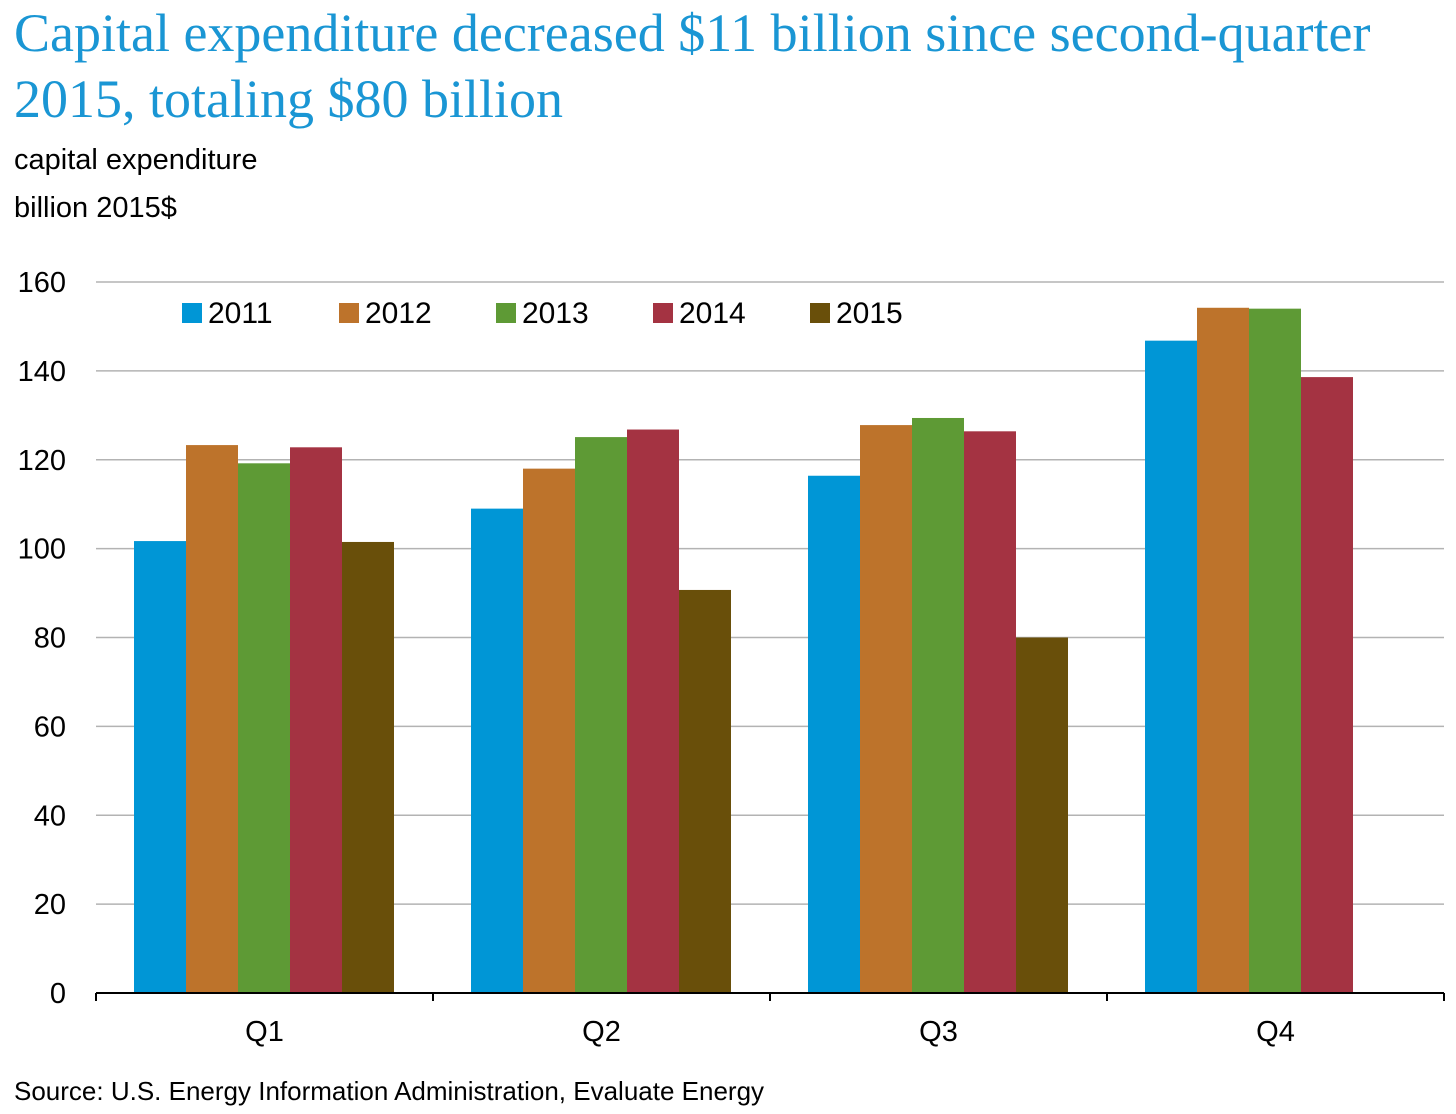  Describe the element at coordinates (712, 313) in the screenshot. I see `legend-label-2014: 2014` at that location.